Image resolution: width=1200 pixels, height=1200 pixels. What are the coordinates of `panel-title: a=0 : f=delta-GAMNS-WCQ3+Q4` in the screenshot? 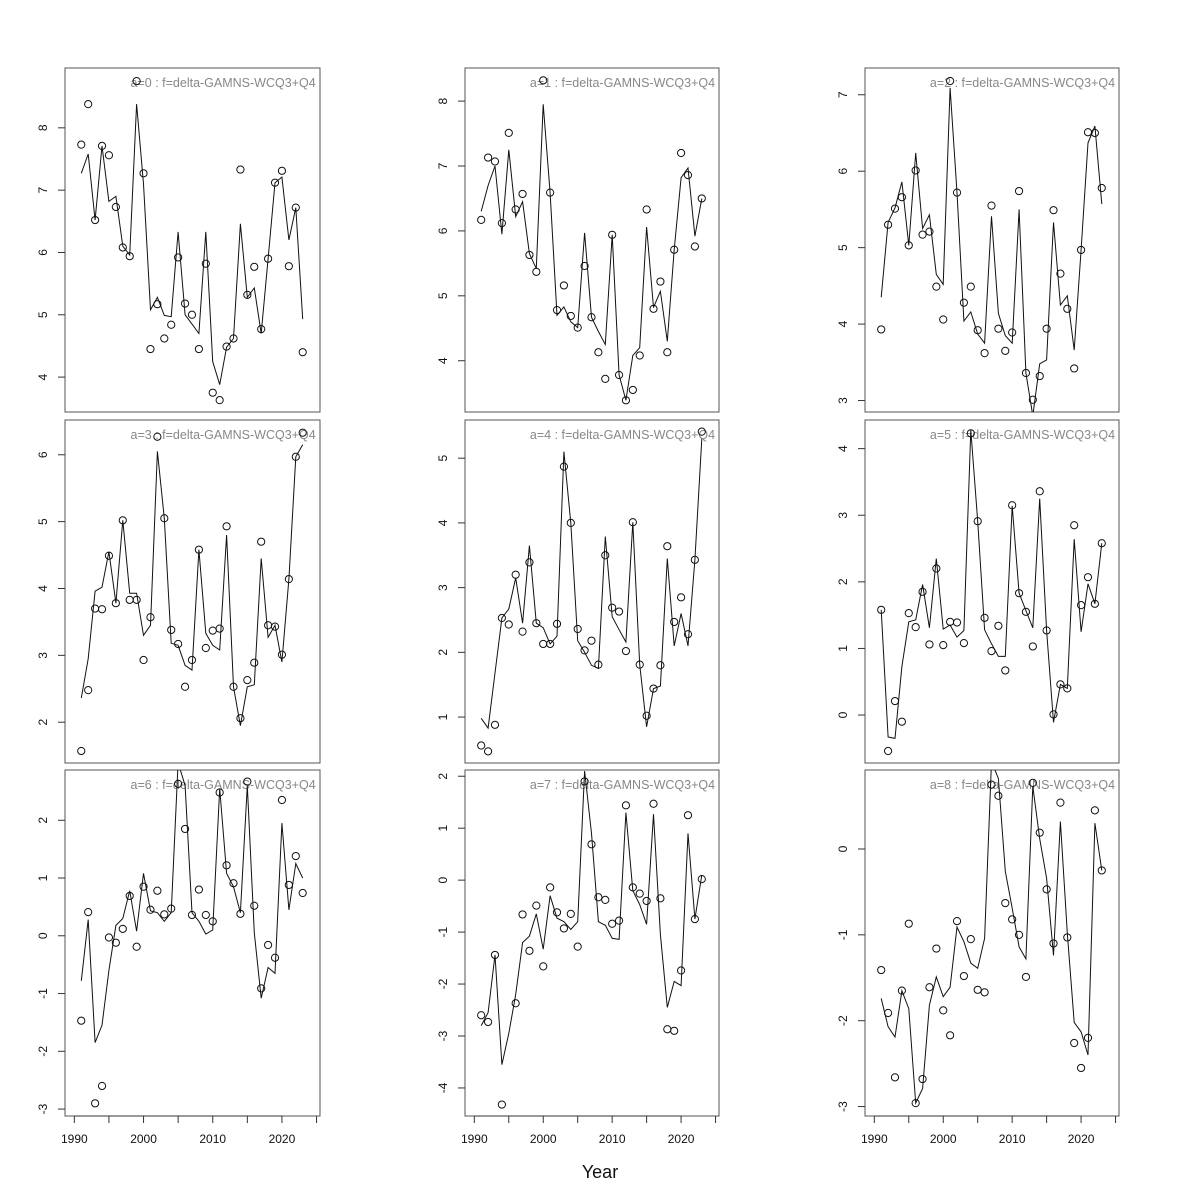 It's located at (223, 83).